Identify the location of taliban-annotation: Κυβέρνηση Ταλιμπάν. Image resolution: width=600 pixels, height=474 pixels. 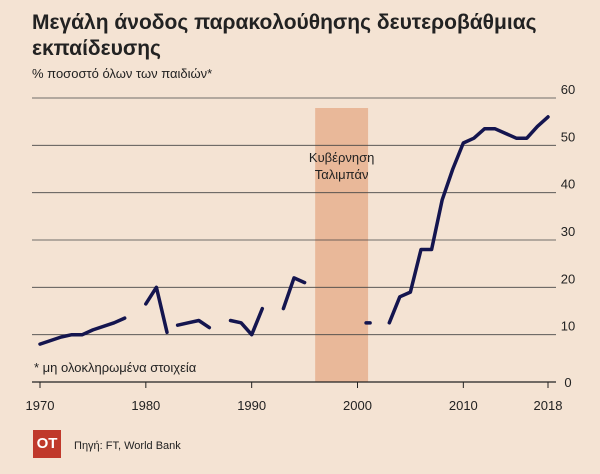
(341, 166).